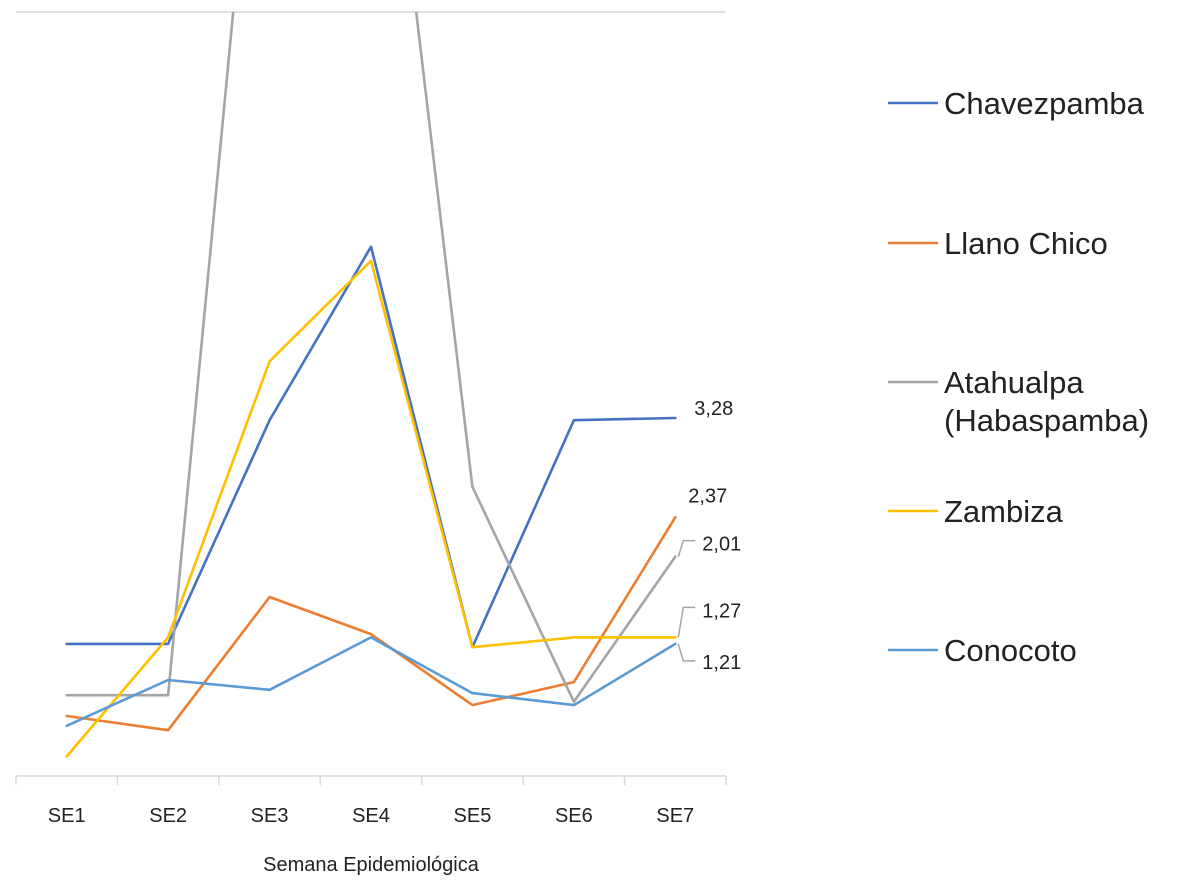 This screenshot has height=880, width=1200. I want to click on series-line-conocoto, so click(371, 682).